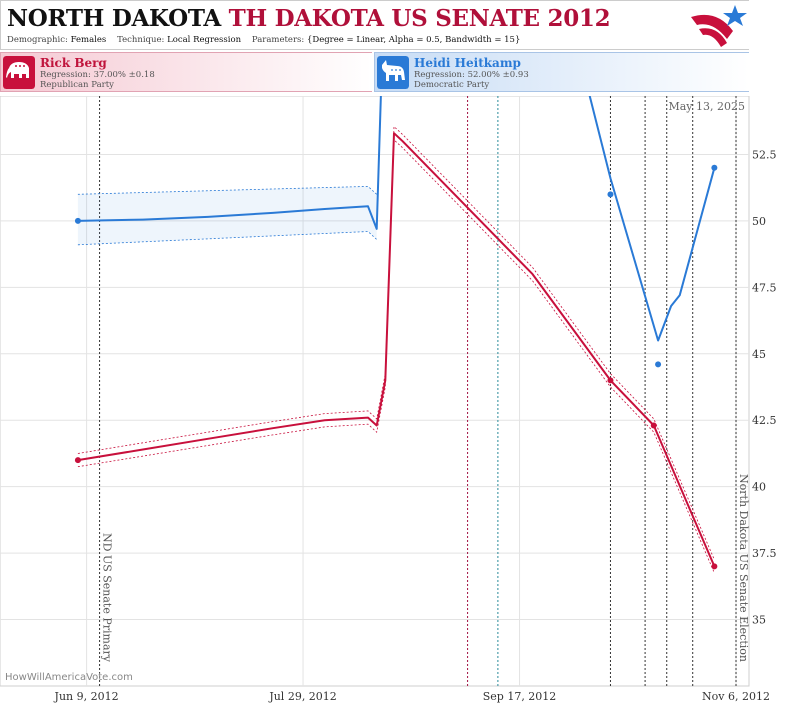  I want to click on y-tick-label: 37.5, so click(764, 553).